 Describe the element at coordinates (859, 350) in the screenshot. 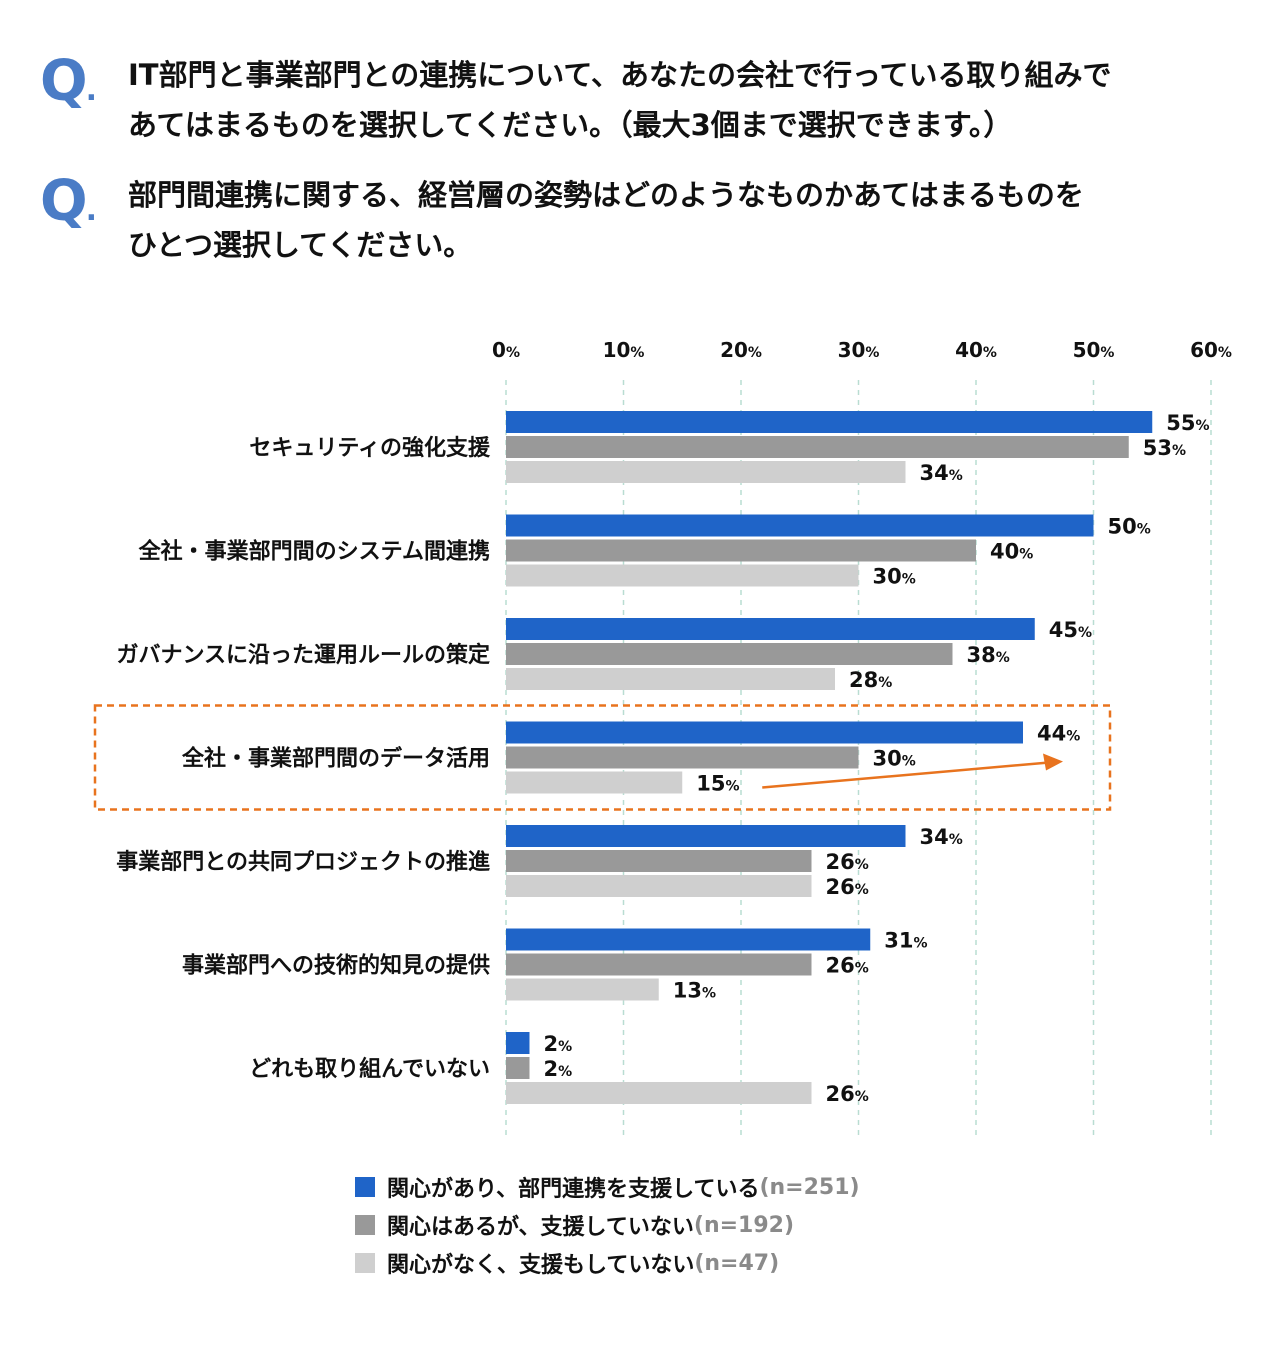

I see `x-tick-label: 30%` at that location.